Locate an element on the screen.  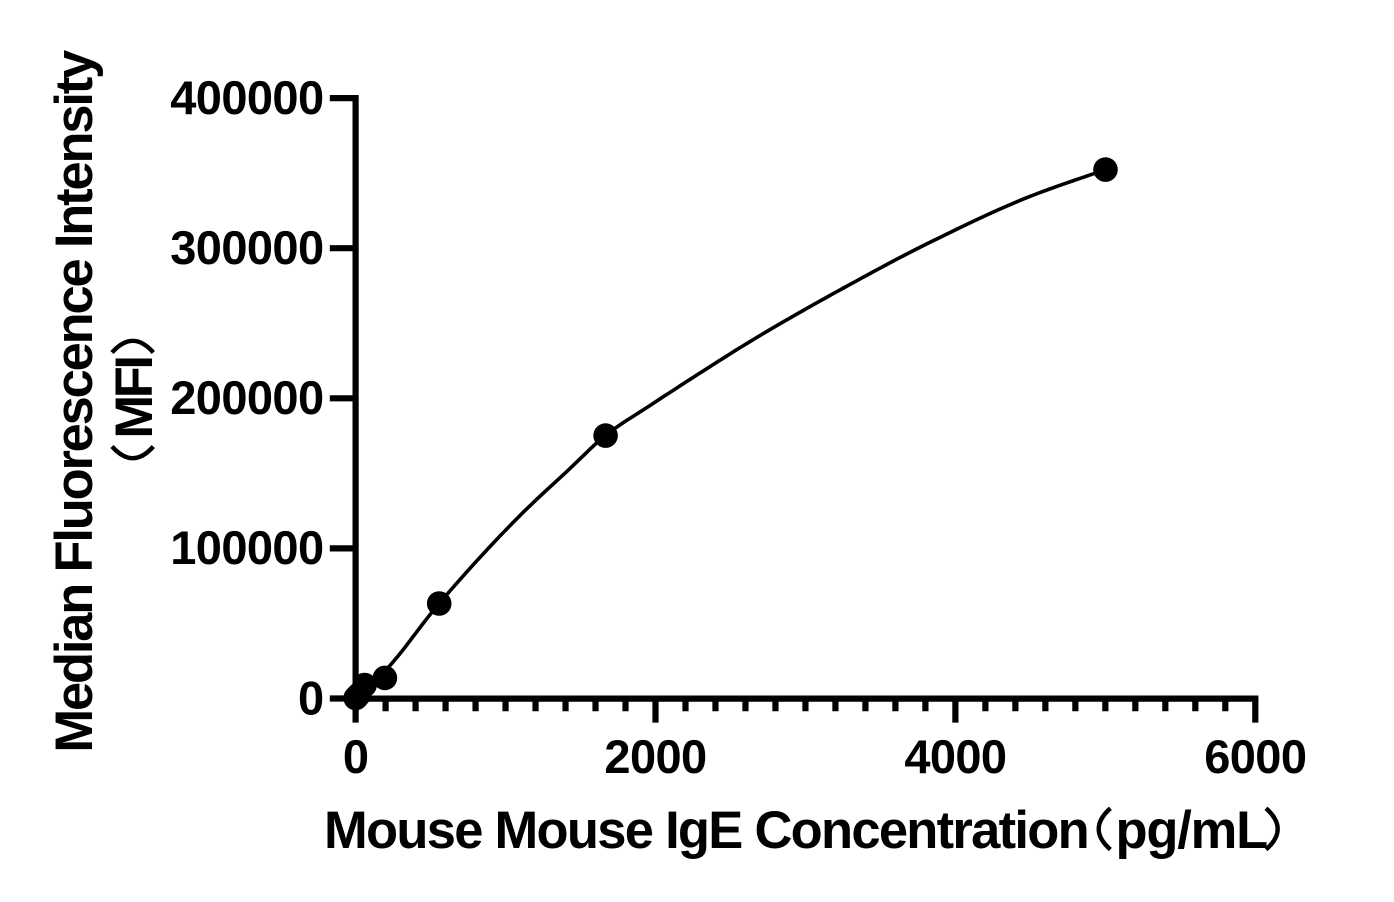
svg-text: 300000 is located at coordinates (246, 247).